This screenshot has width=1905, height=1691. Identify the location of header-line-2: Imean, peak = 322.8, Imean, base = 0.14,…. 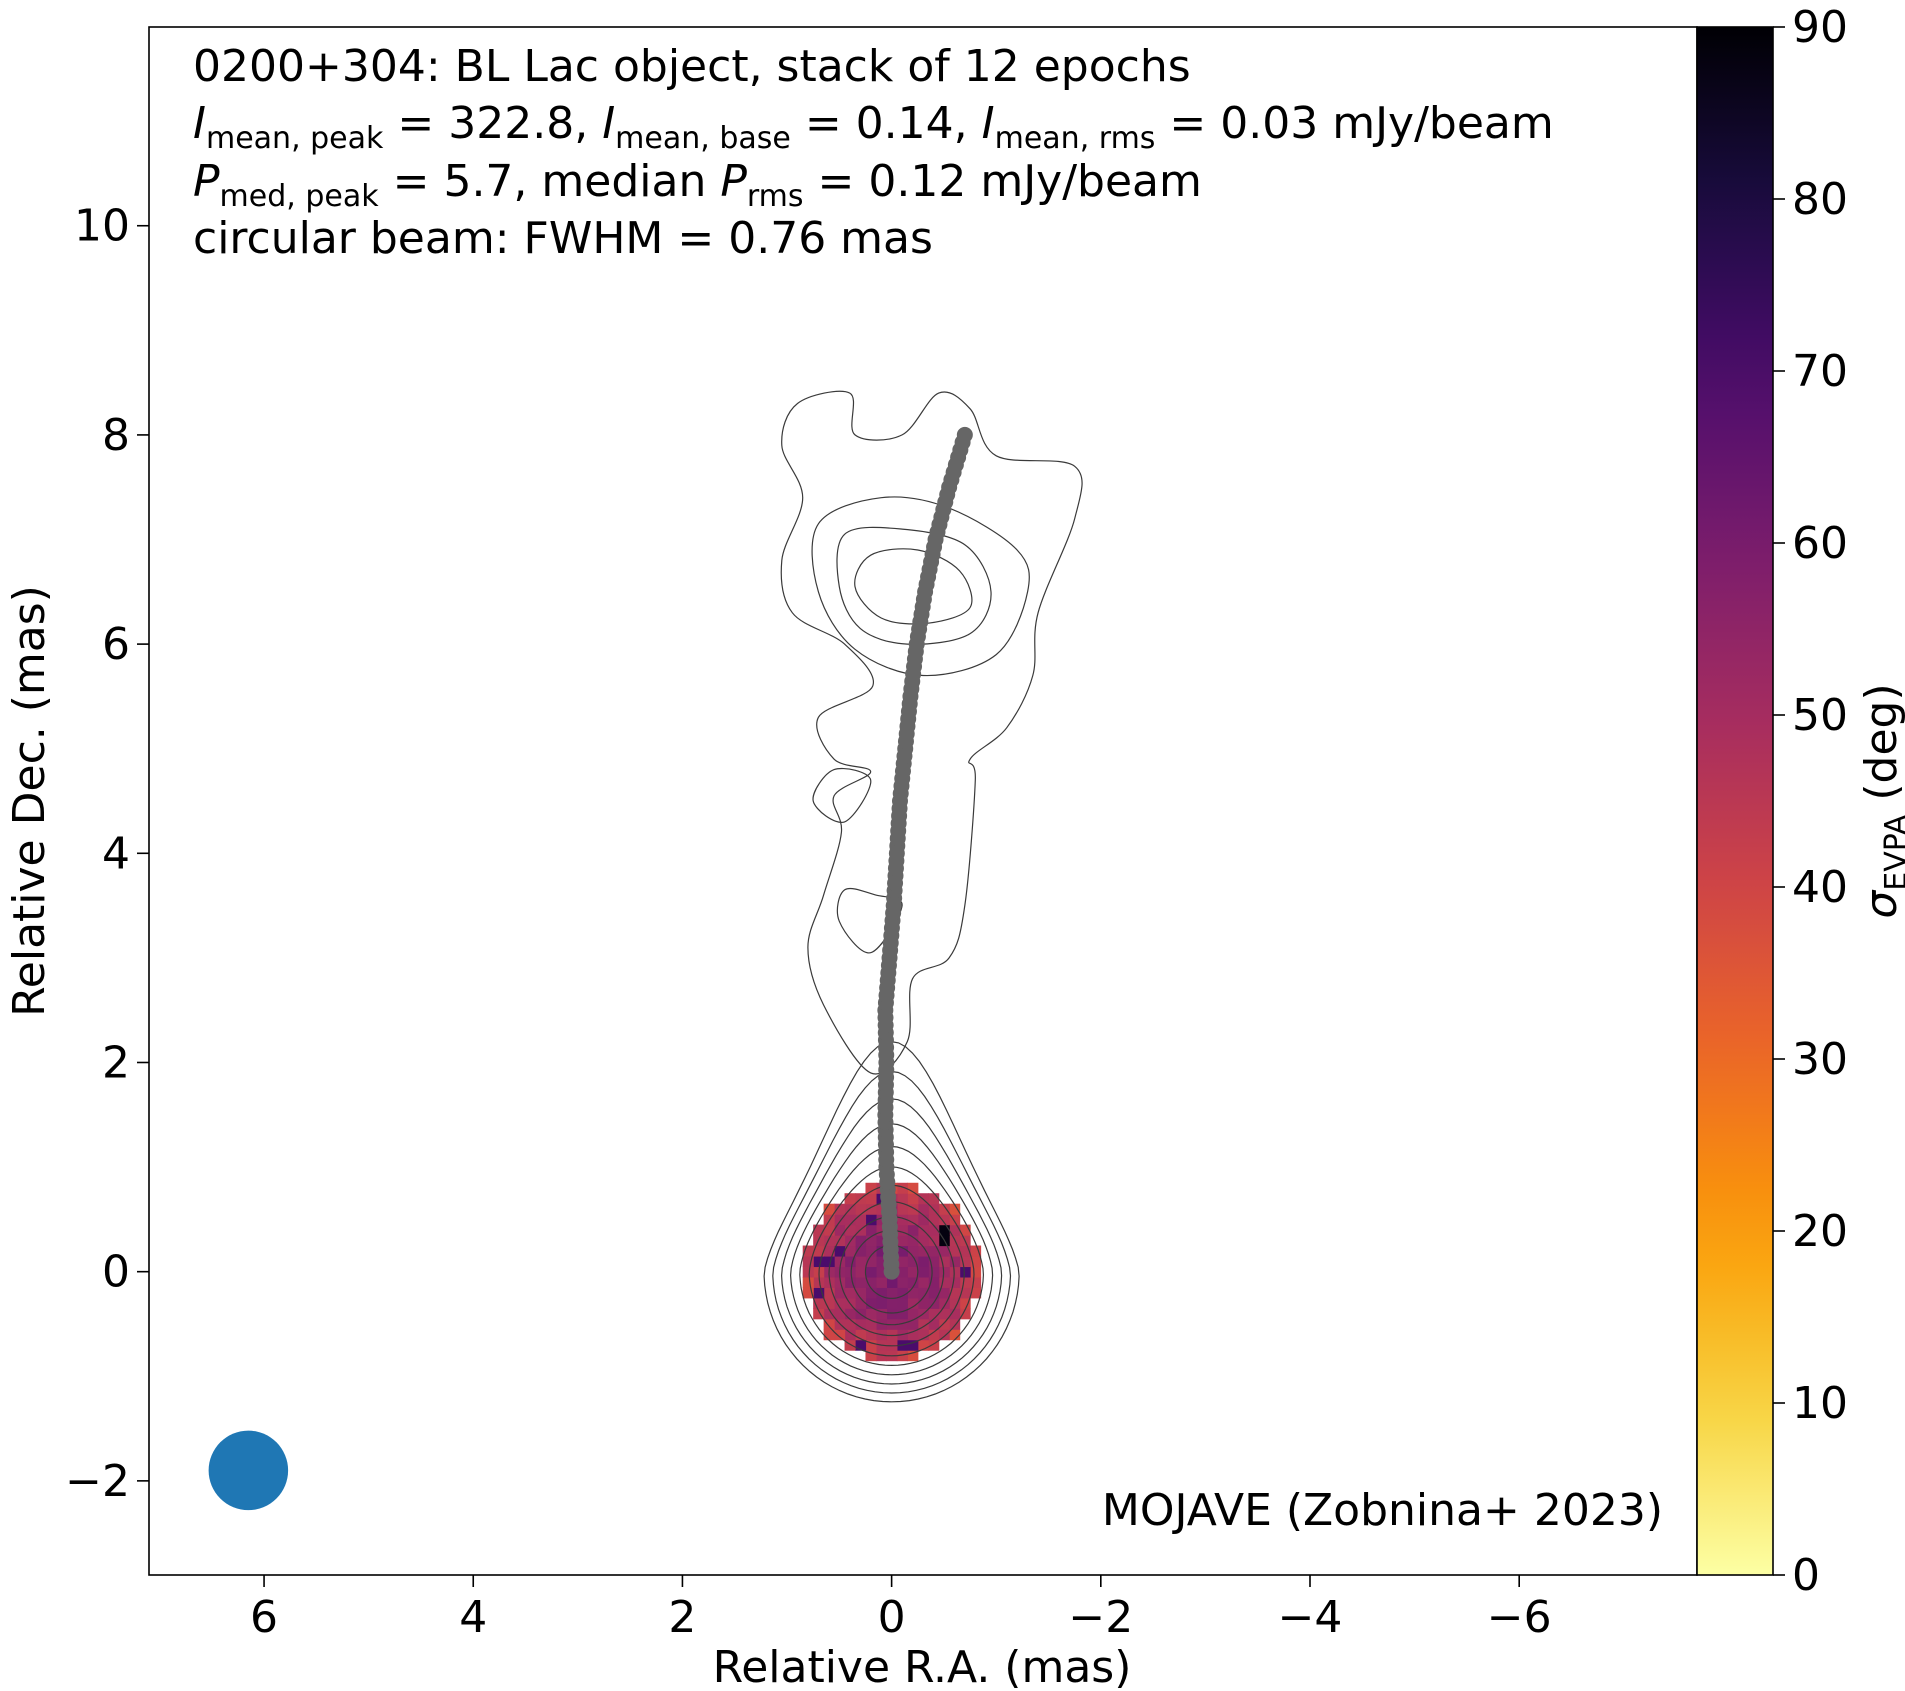
(873, 127).